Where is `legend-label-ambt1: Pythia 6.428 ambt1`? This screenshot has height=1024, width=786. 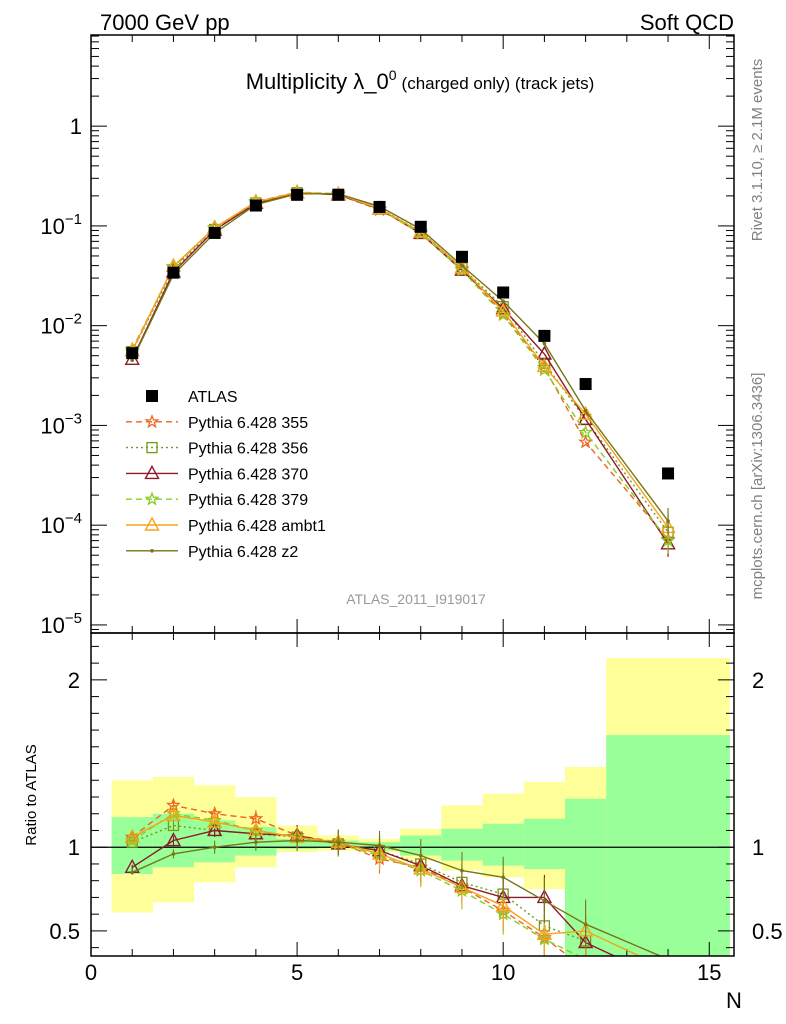 legend-label-ambt1: Pythia 6.428 ambt1 is located at coordinates (257, 526).